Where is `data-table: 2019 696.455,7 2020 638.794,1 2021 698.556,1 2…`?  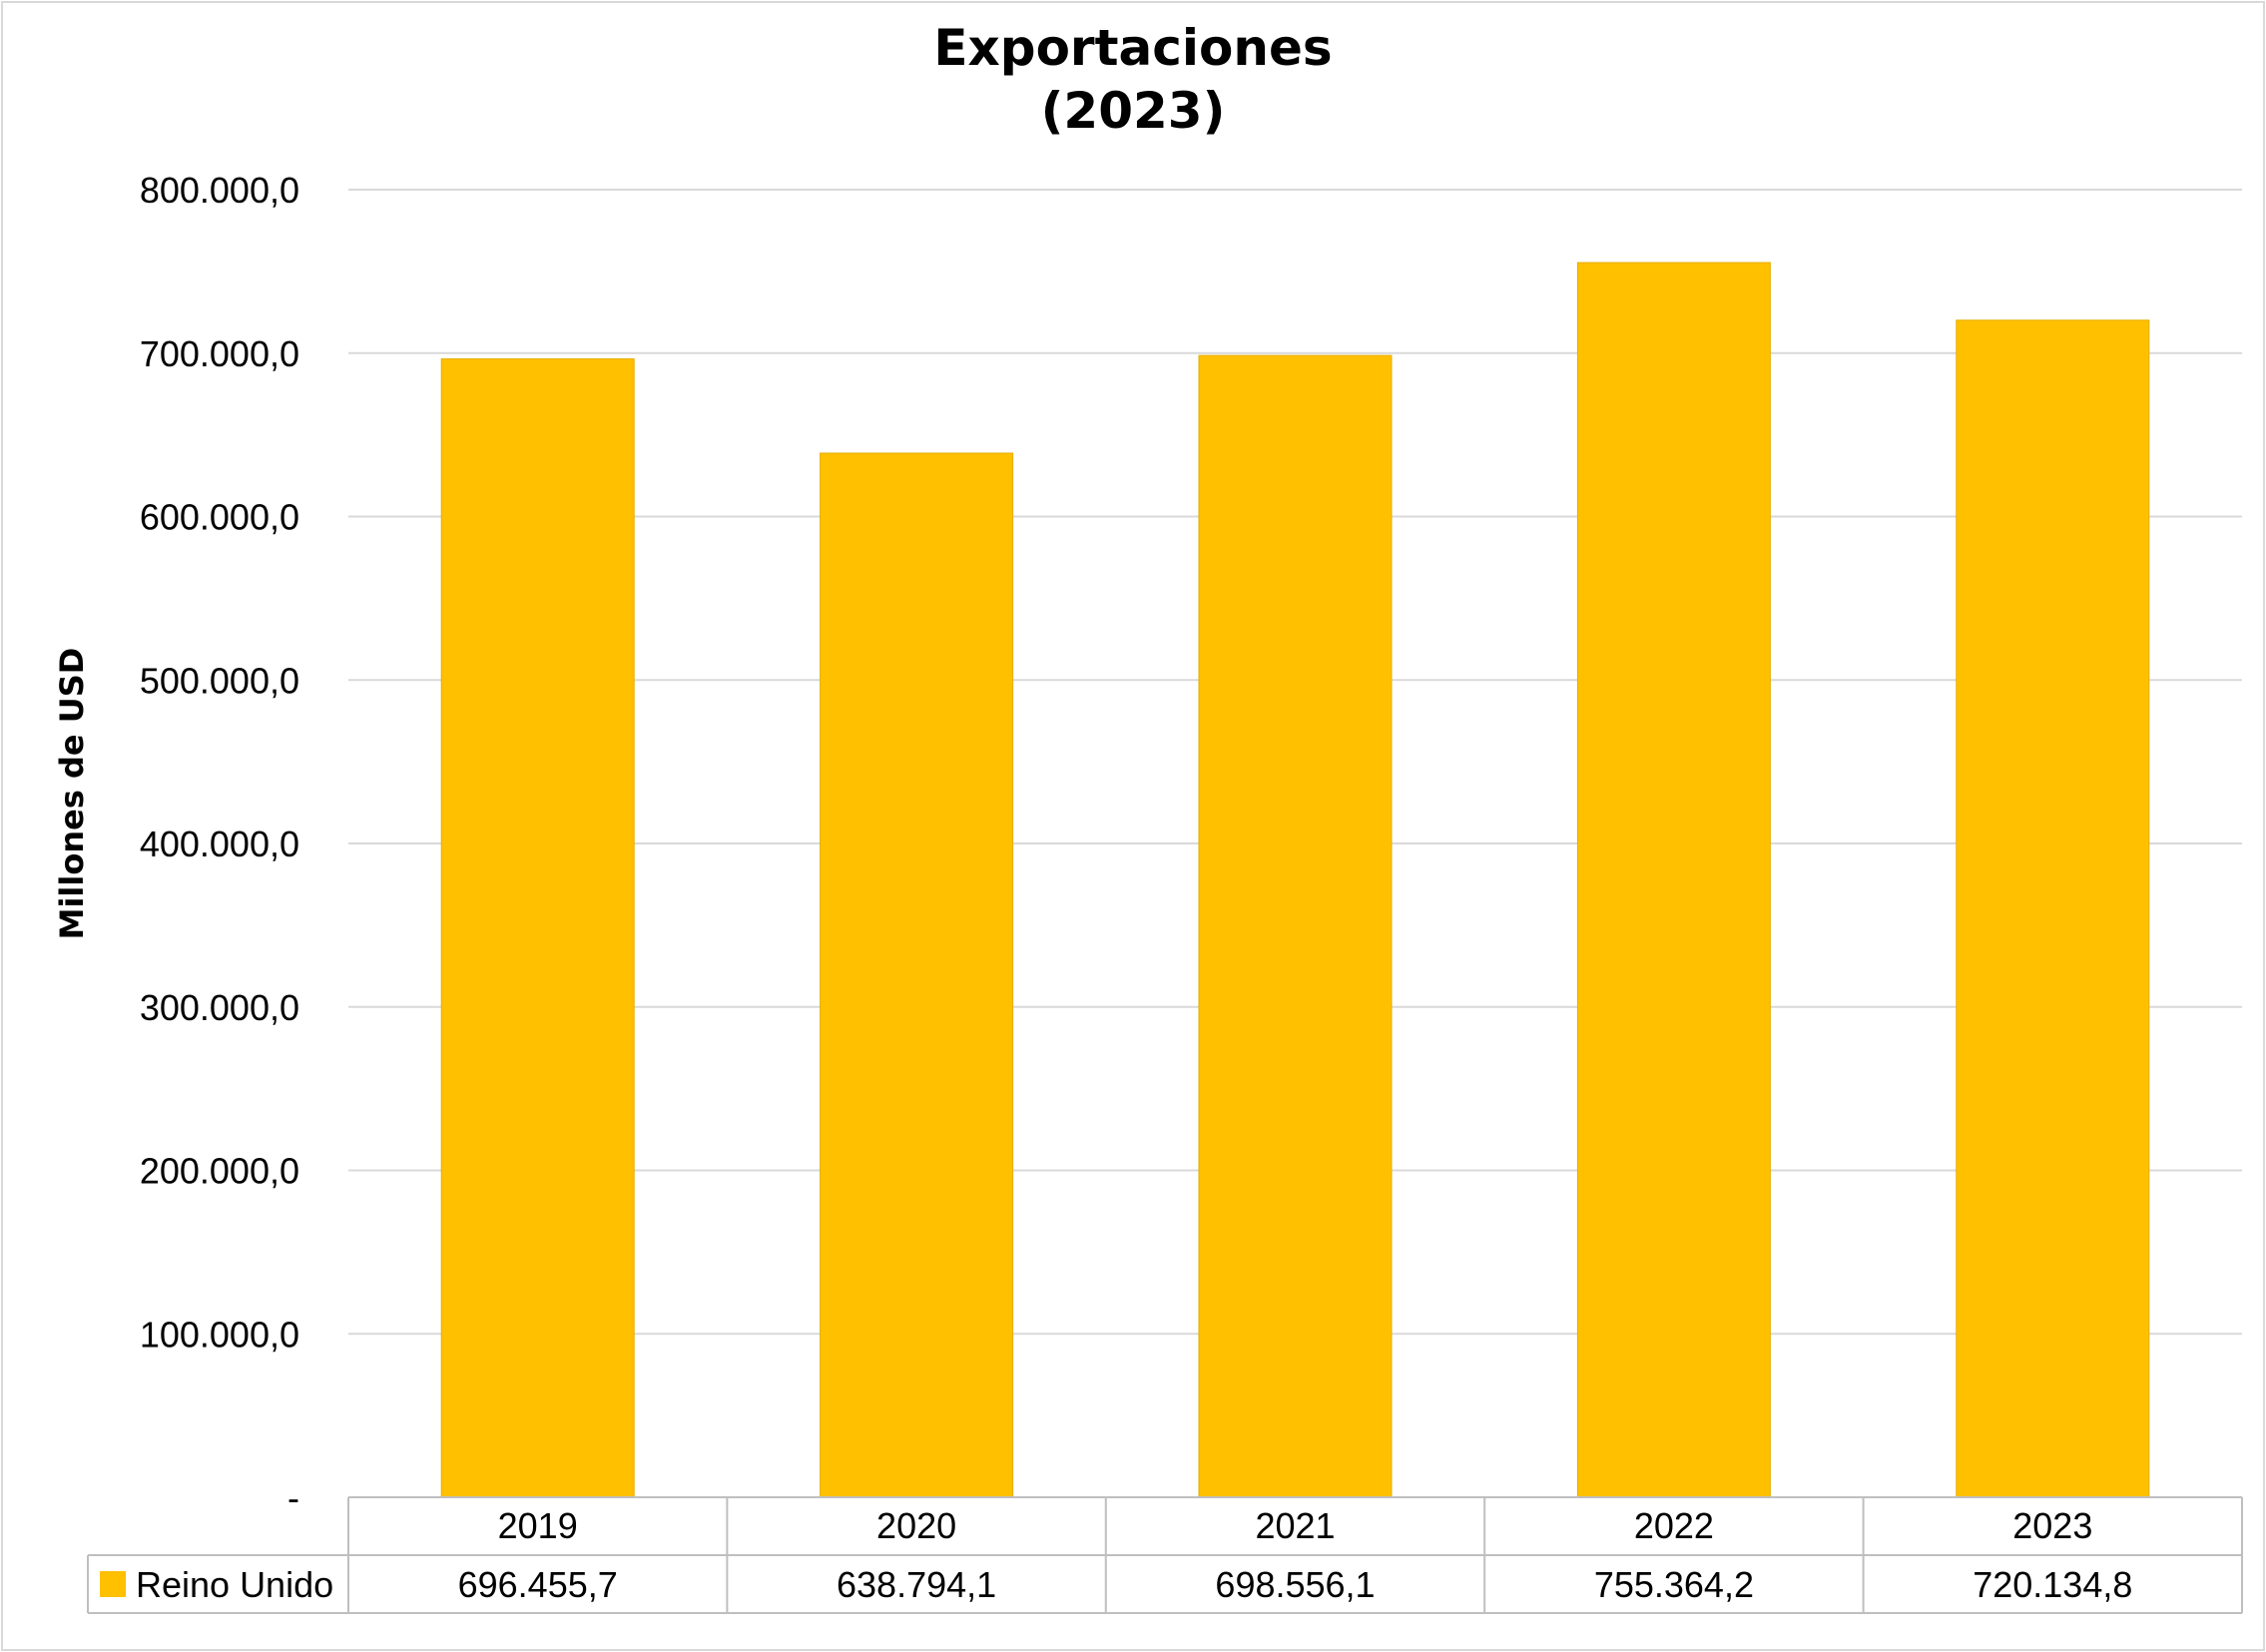
data-table: 2019 696.455,7 2020 638.794,1 2021 698.556,1 2… is located at coordinates (1165, 1555).